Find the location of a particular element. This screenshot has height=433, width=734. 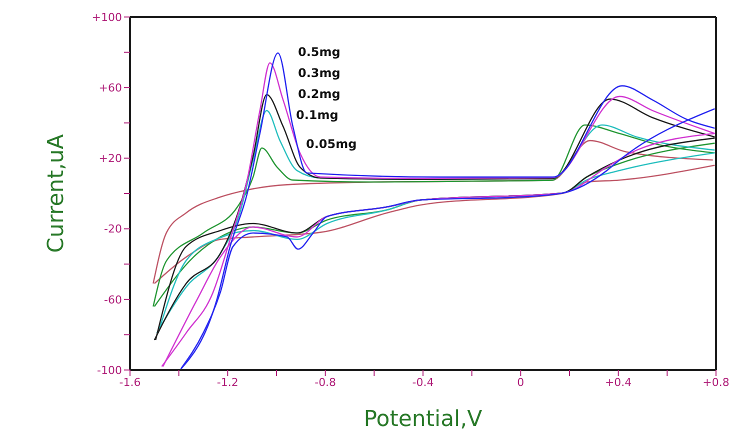

annotation: 0.2mg is located at coordinates (320, 94).